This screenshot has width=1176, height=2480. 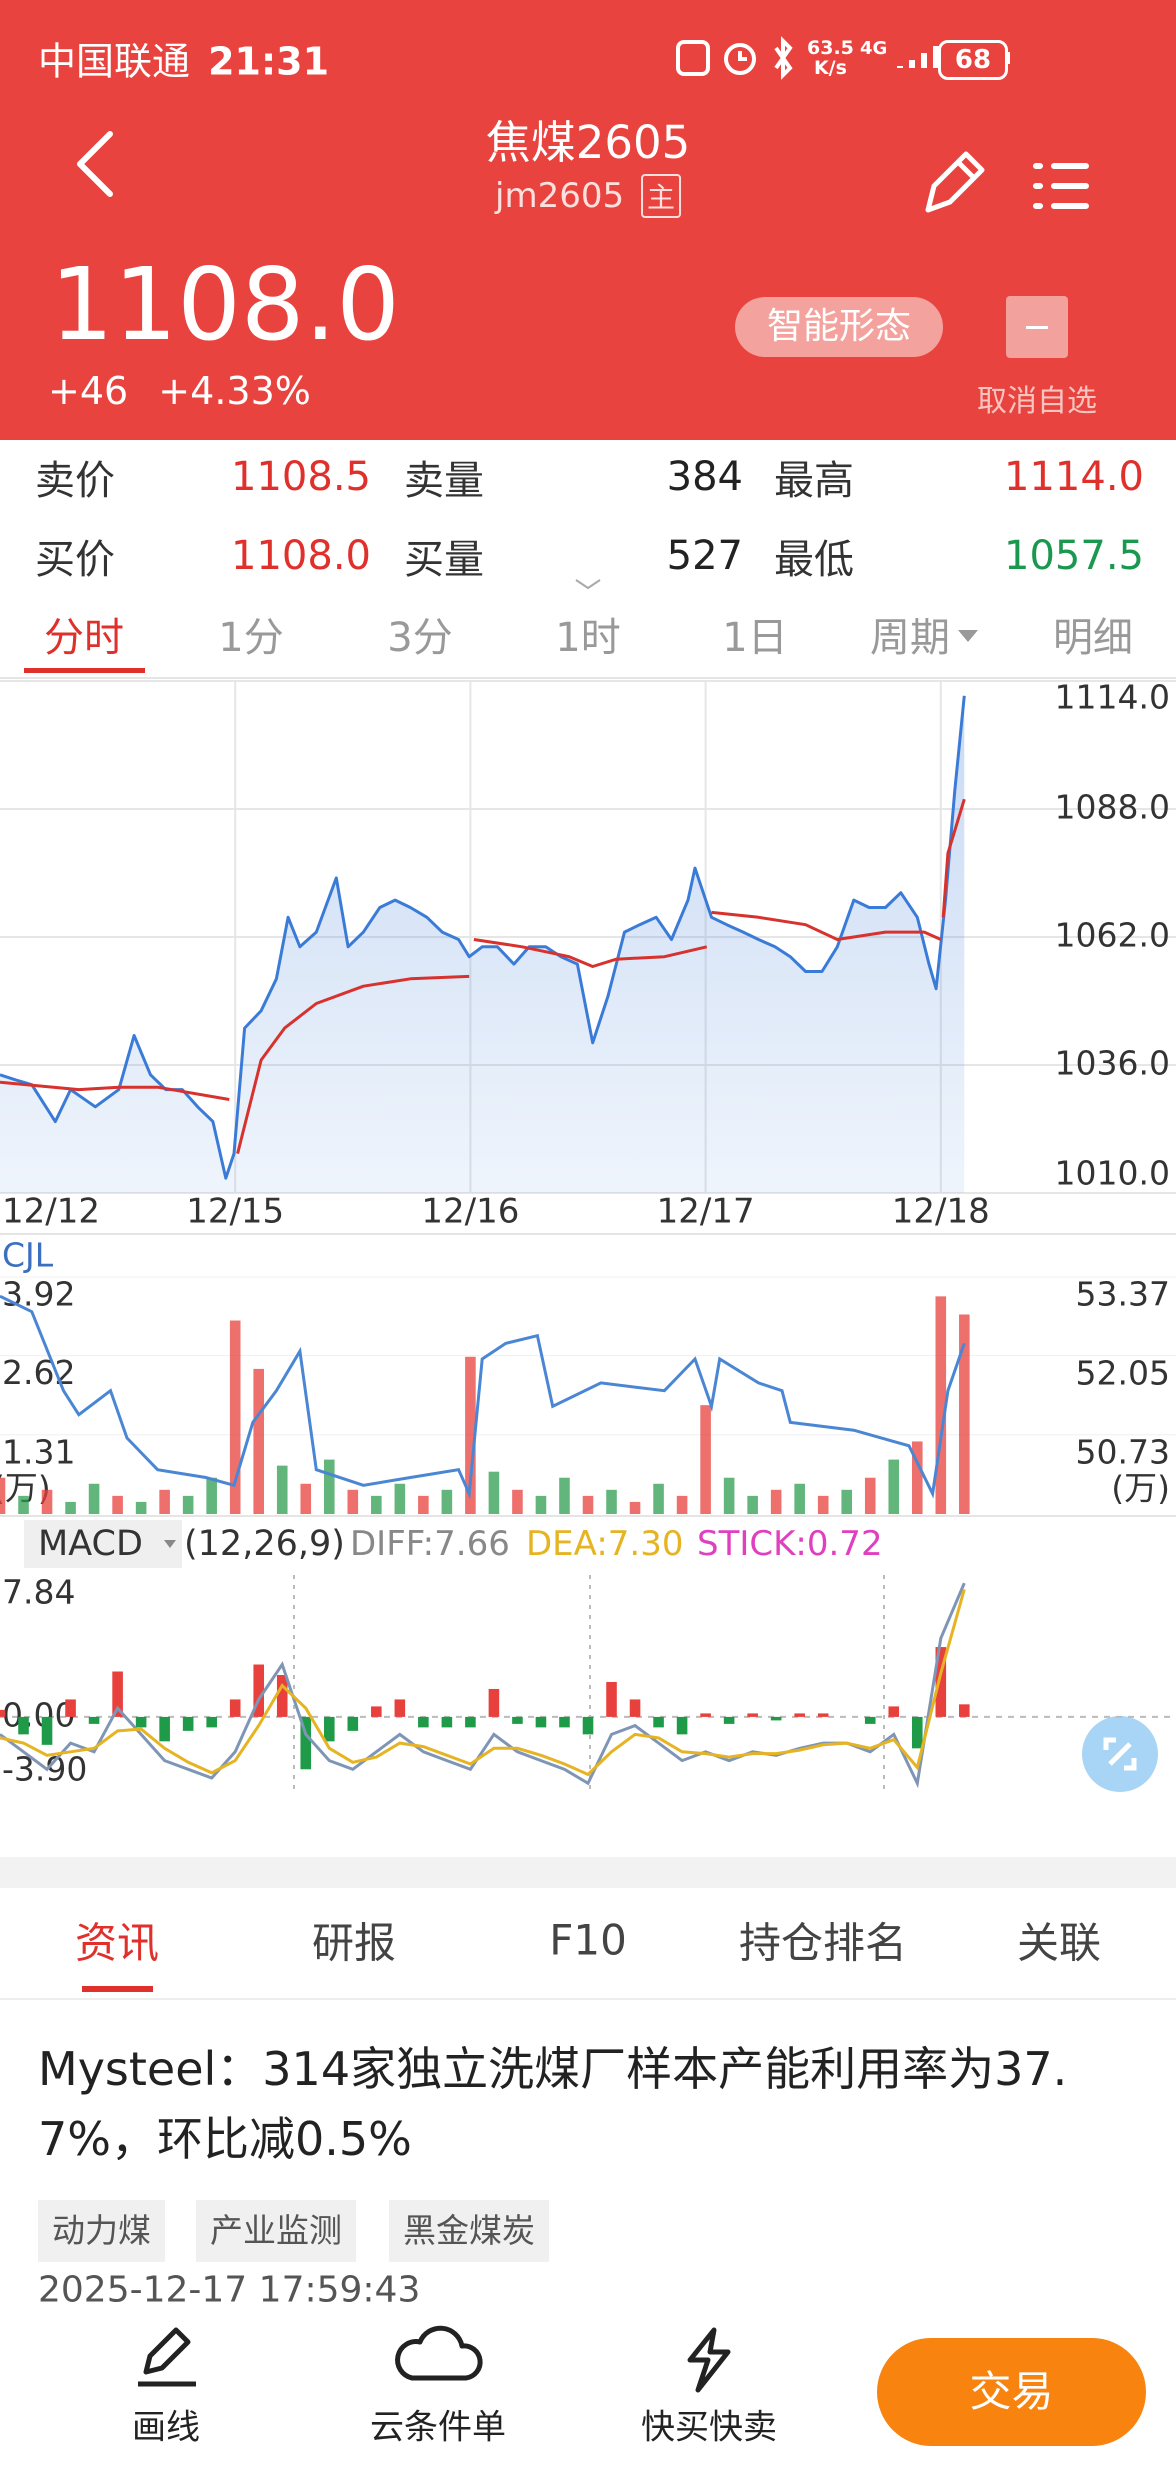 I want to click on change-line: +46 +4.33%, so click(x=179, y=391).